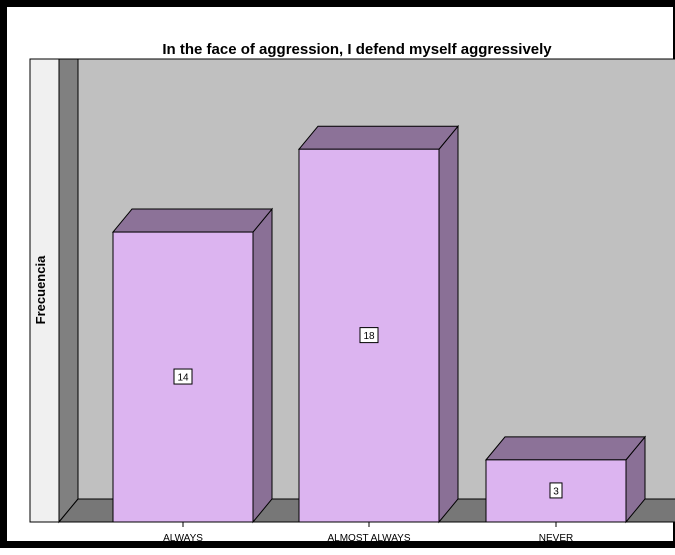  I want to click on data-label: 3, so click(556, 491).